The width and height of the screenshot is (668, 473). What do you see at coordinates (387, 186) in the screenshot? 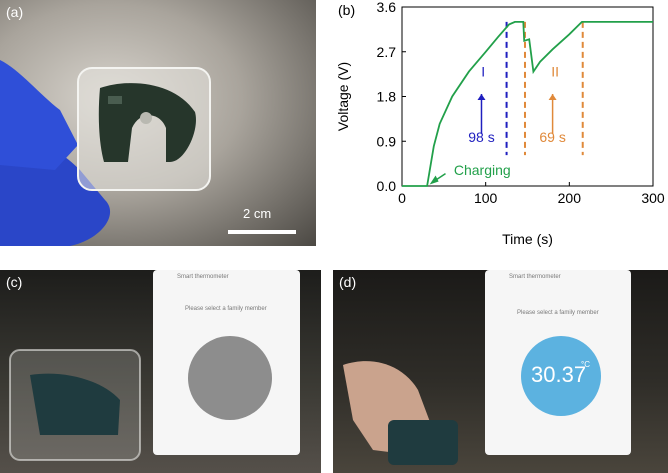
I see `y-tick-label: 0.0` at bounding box center [387, 186].